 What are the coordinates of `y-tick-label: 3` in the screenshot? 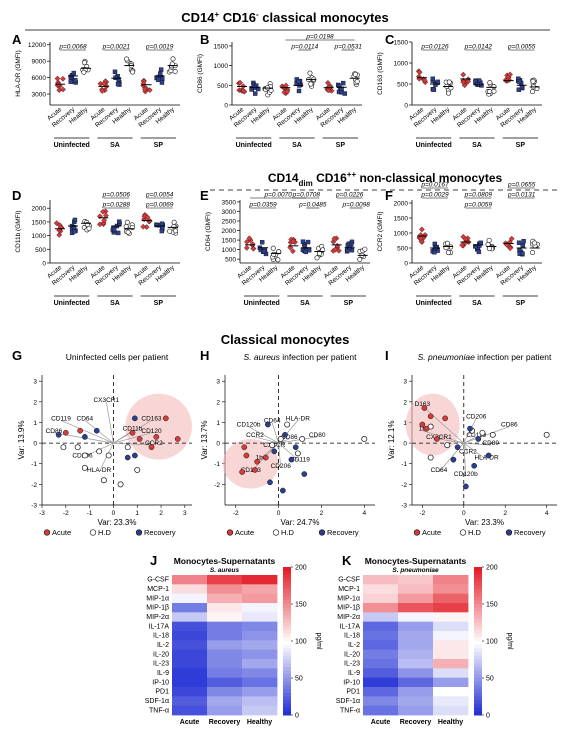 It's located at (35, 382).